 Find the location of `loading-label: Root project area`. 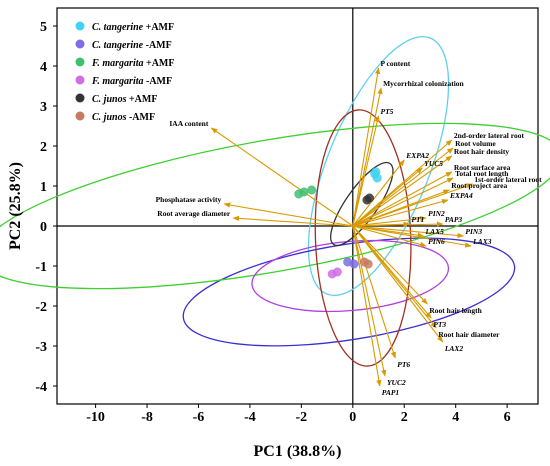

loading-label: Root project area is located at coordinates (479, 185).